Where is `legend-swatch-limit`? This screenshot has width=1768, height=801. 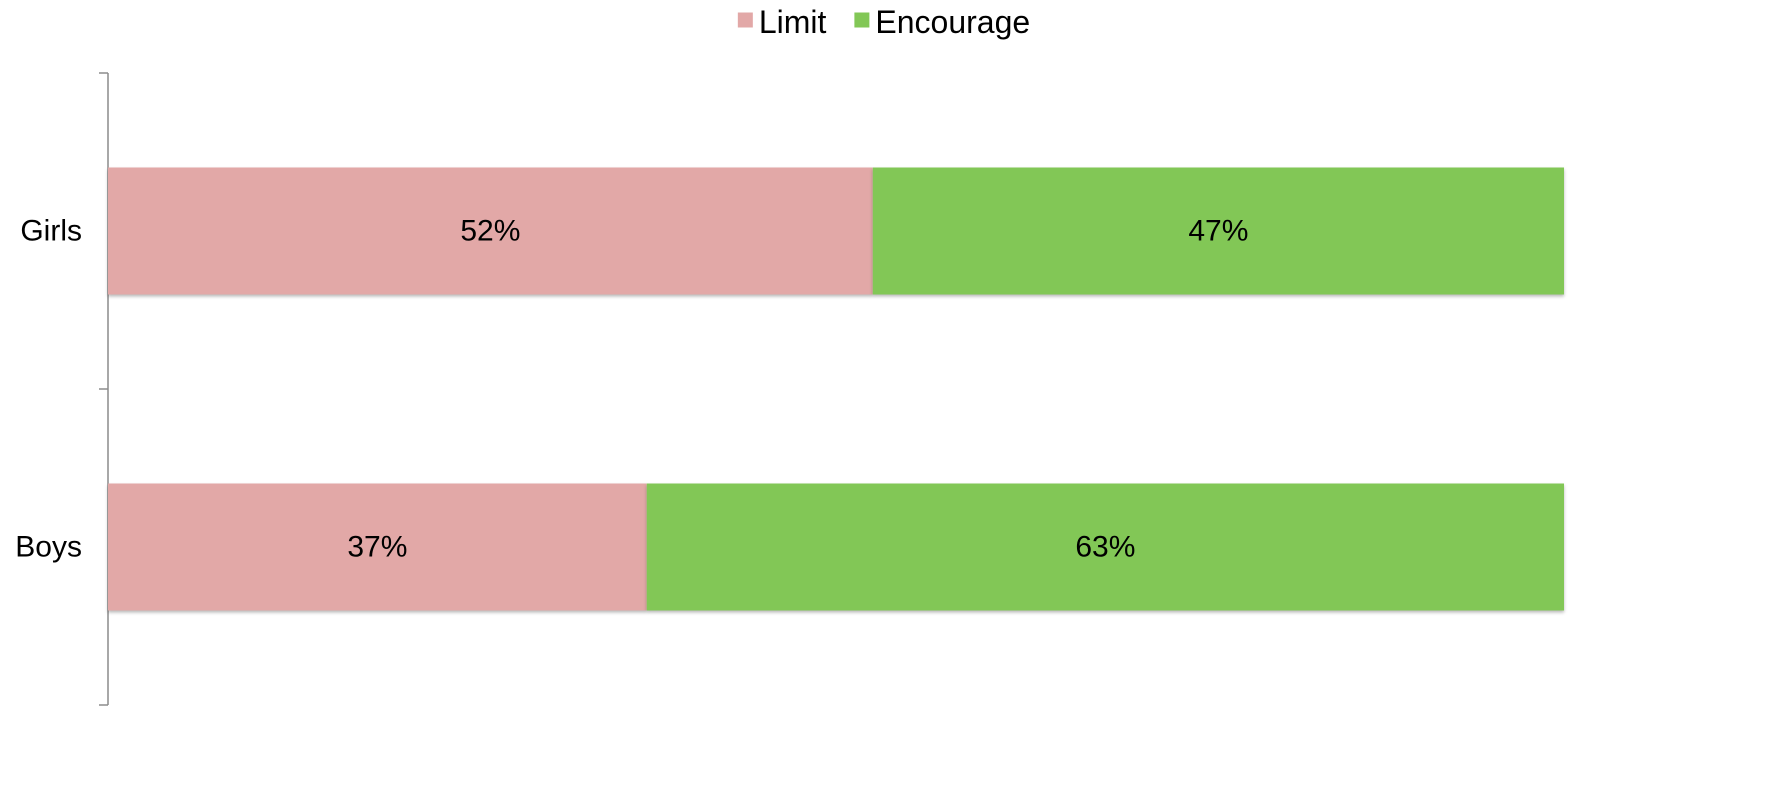
legend-swatch-limit is located at coordinates (745, 20).